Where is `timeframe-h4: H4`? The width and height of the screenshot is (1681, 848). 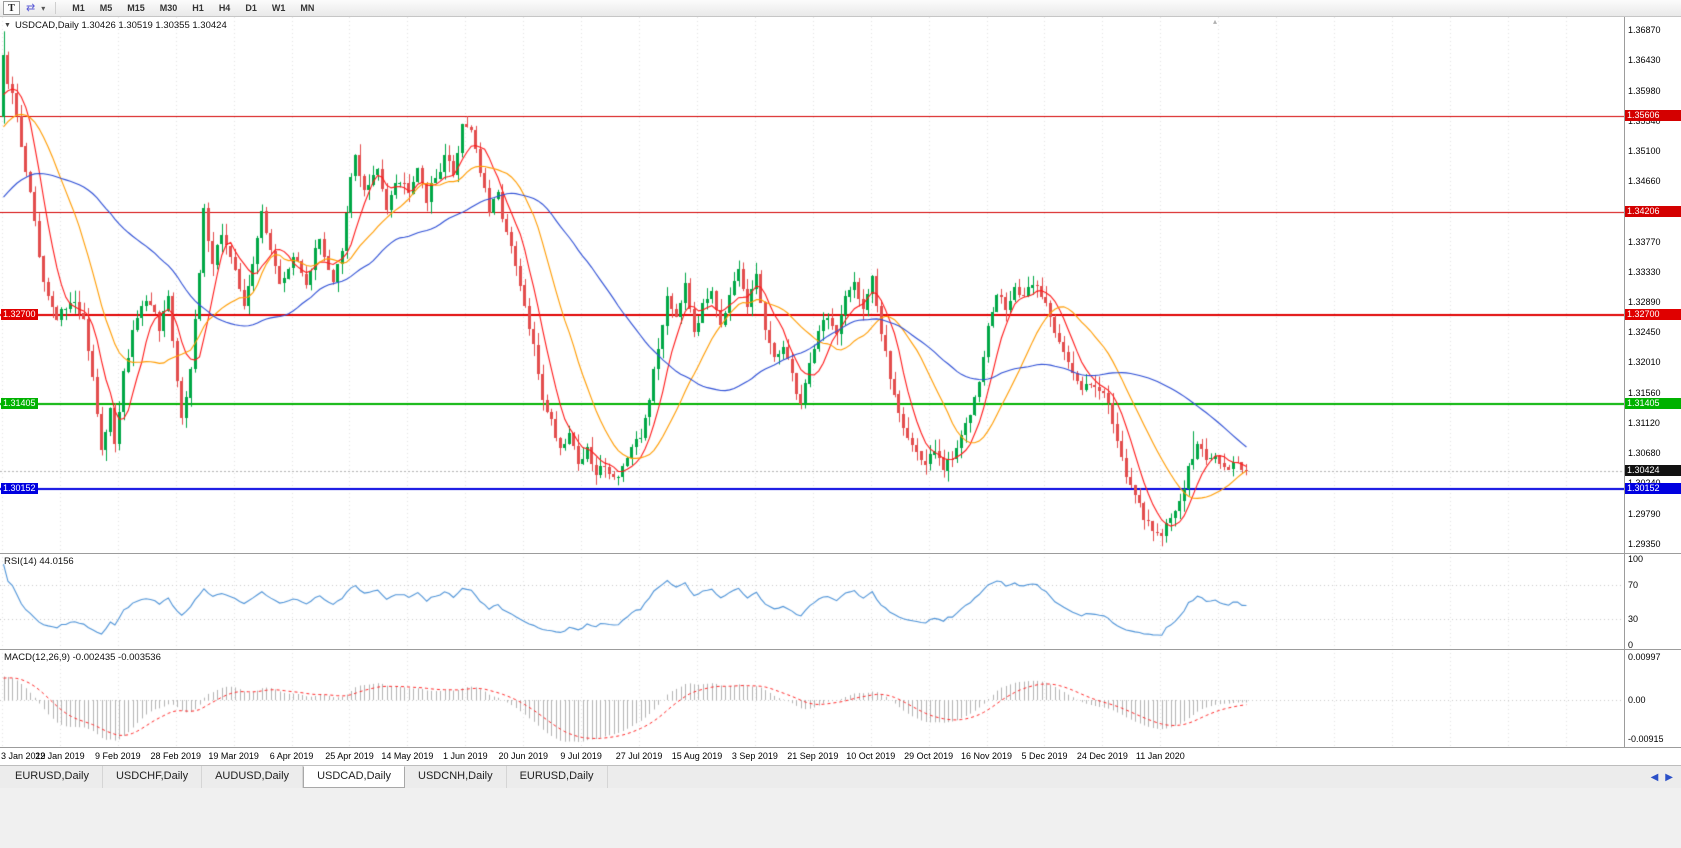 timeframe-h4: H4 is located at coordinates (224, 8).